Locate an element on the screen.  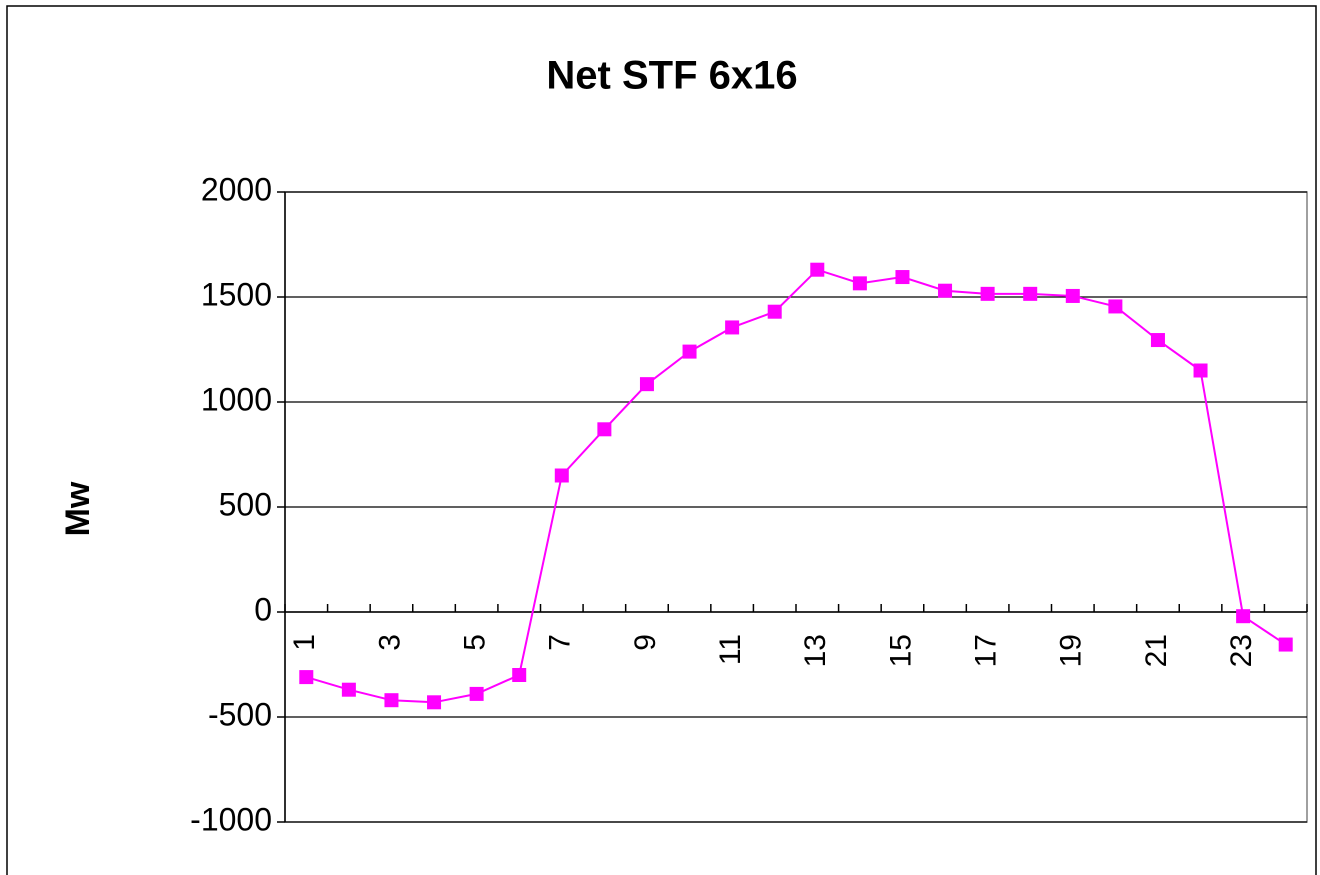
x-tick-label: 21 is located at coordinates (1156, 650).